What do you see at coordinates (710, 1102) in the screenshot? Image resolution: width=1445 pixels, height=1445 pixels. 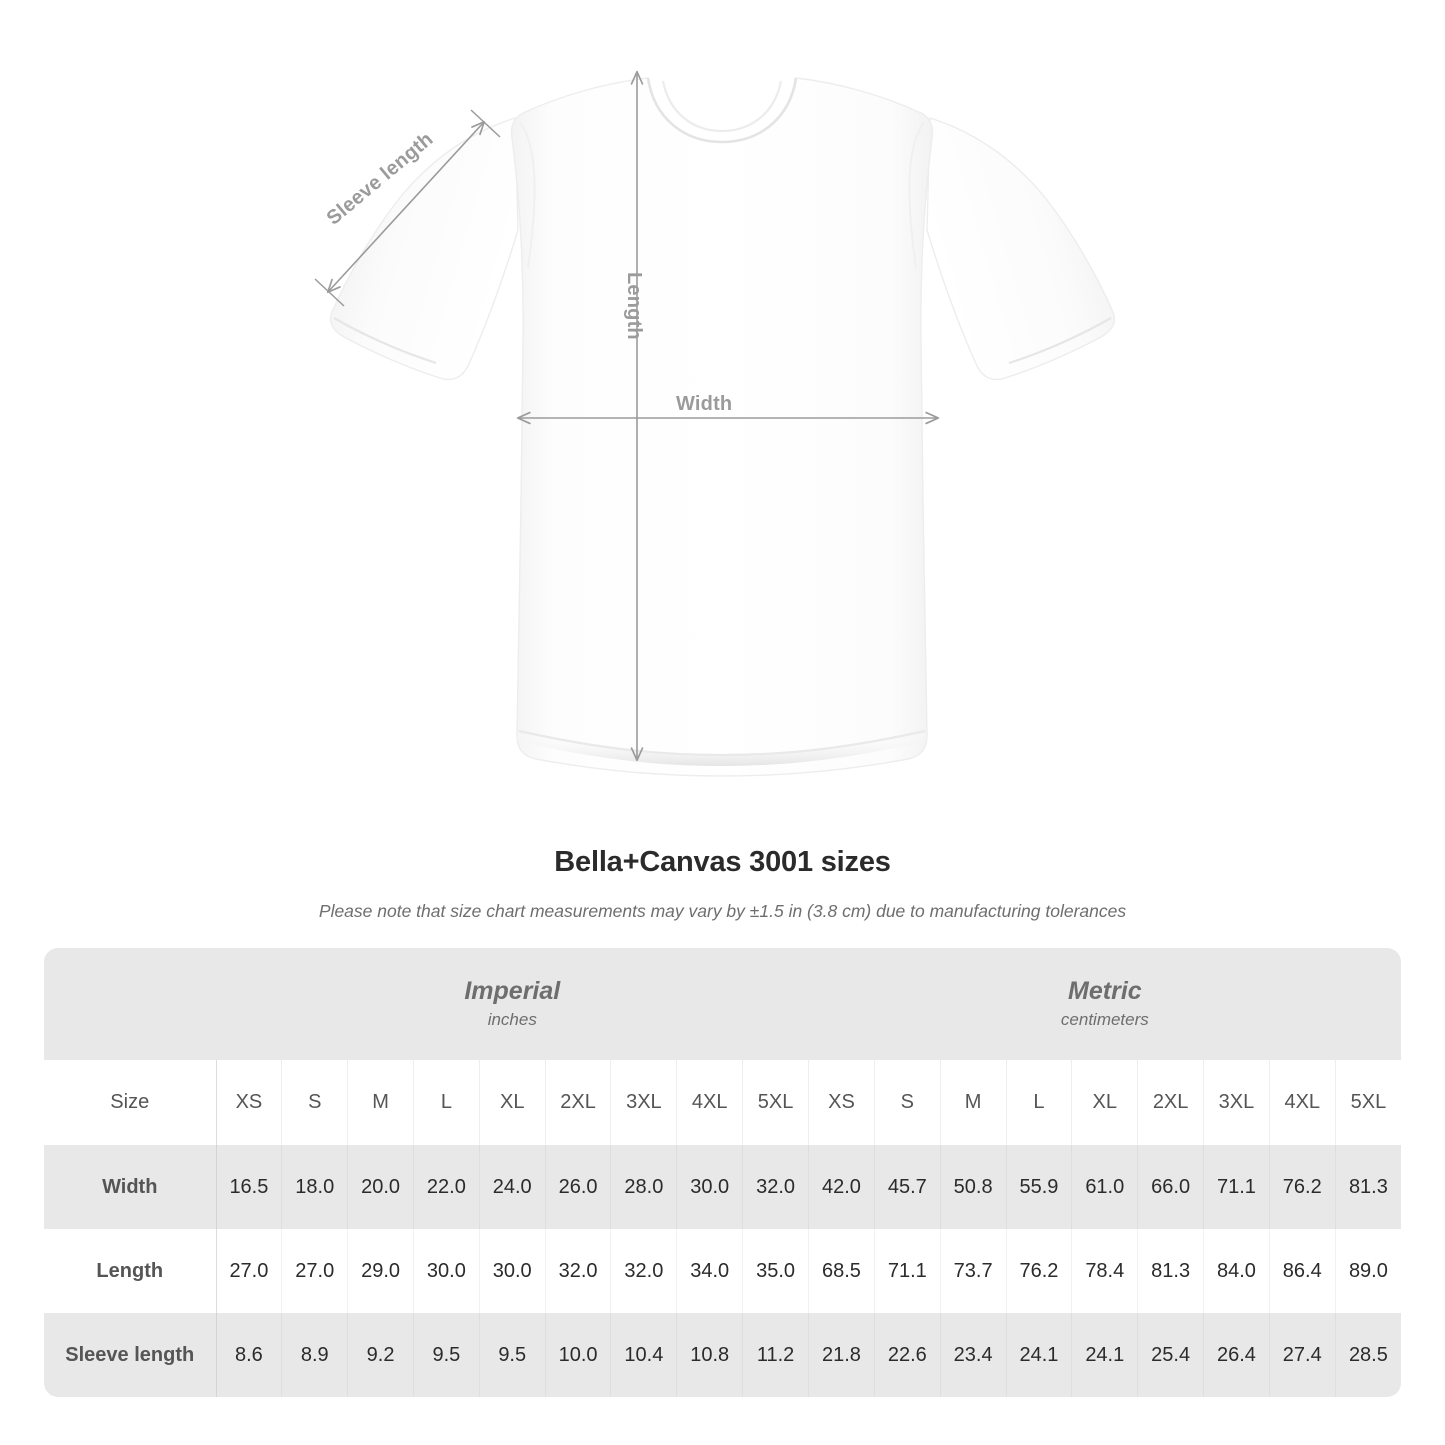 I see `column-header-4xl-imperial: 4XL` at bounding box center [710, 1102].